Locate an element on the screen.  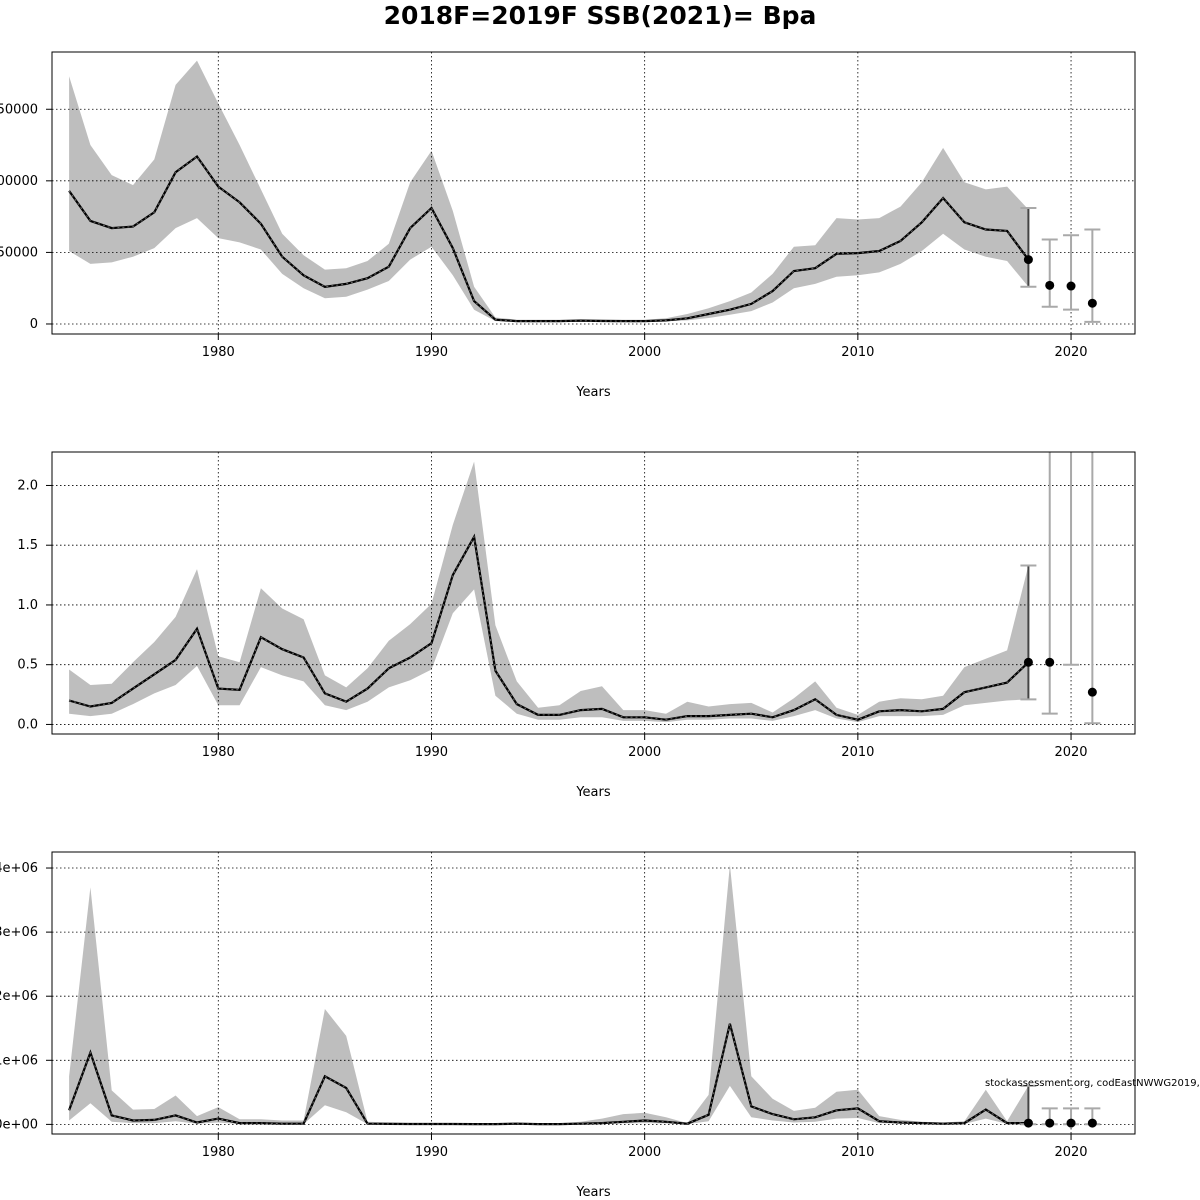
recruitment-estimate-line is located at coordinates (548, 1074).